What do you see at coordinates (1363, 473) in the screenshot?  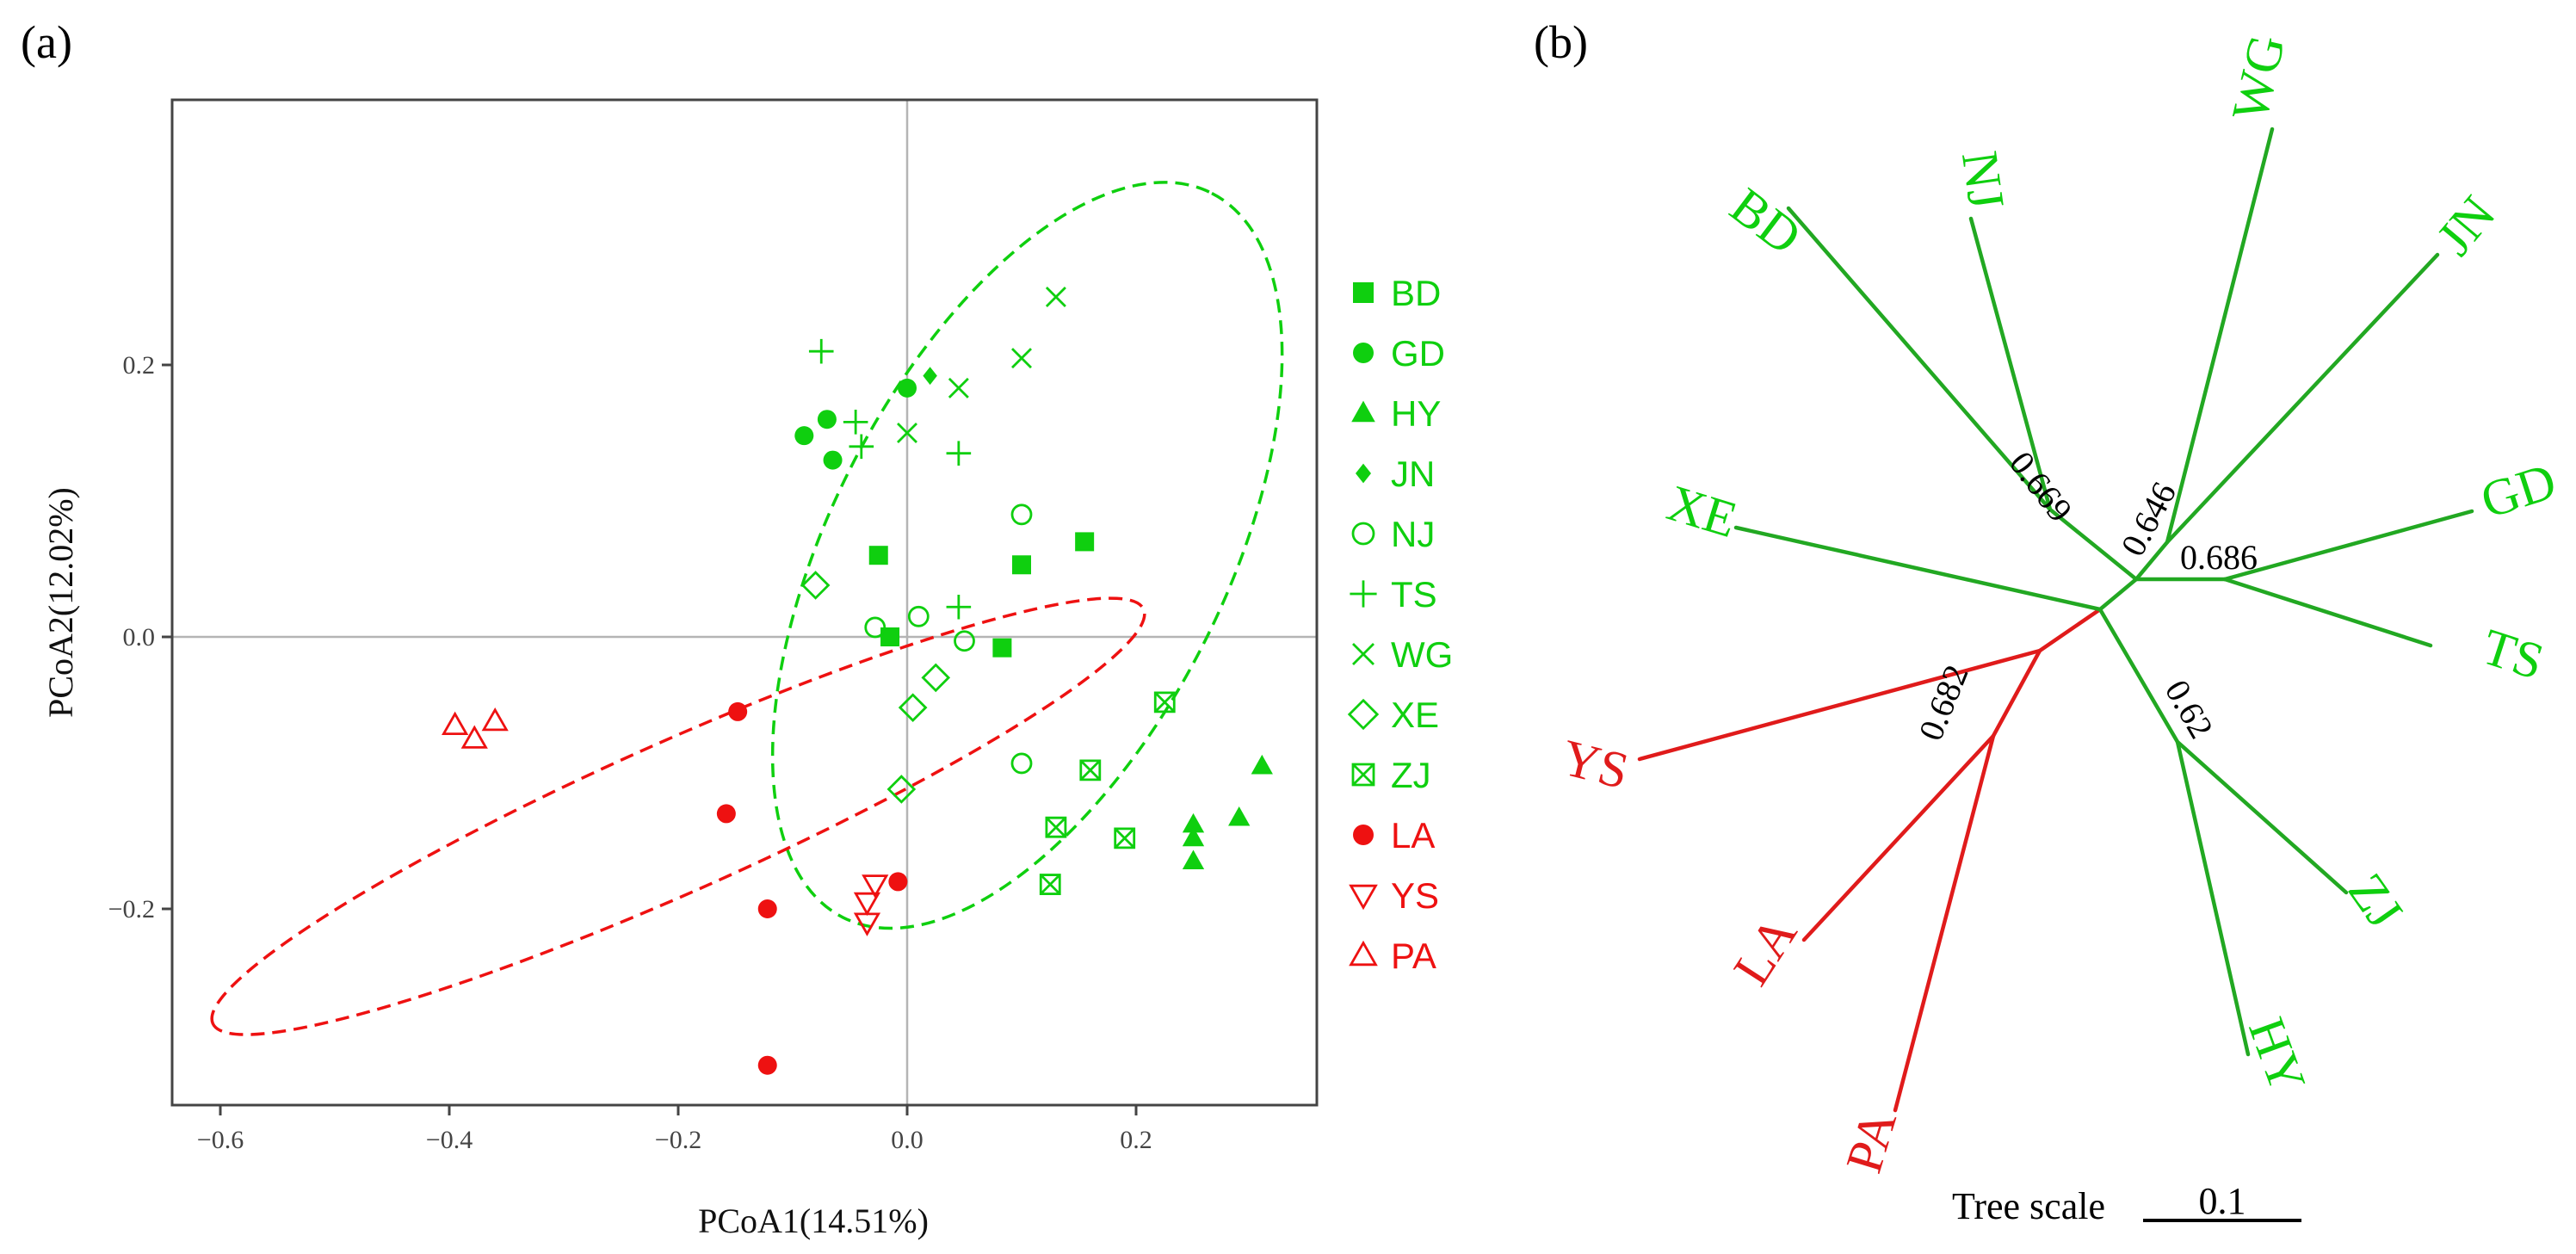 I see `legend-marker-jn` at bounding box center [1363, 473].